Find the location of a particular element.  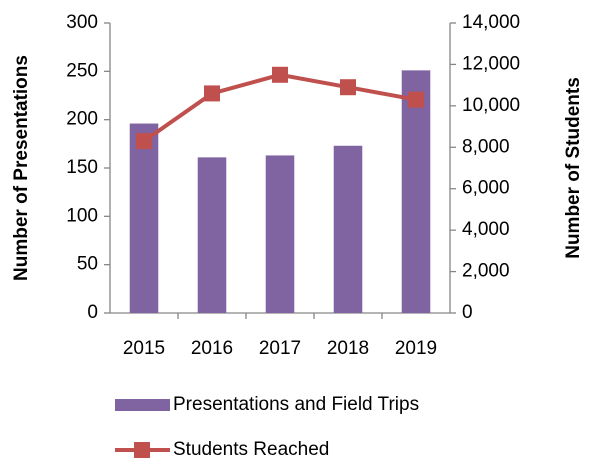

y2-tick-label: 8,000 is located at coordinates (486, 146).